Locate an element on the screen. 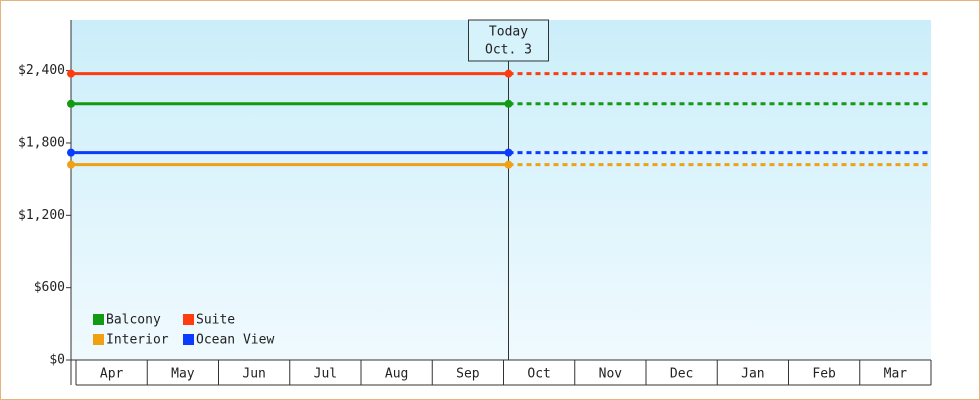 The width and height of the screenshot is (980, 400). legend-label: Suite is located at coordinates (215, 320).